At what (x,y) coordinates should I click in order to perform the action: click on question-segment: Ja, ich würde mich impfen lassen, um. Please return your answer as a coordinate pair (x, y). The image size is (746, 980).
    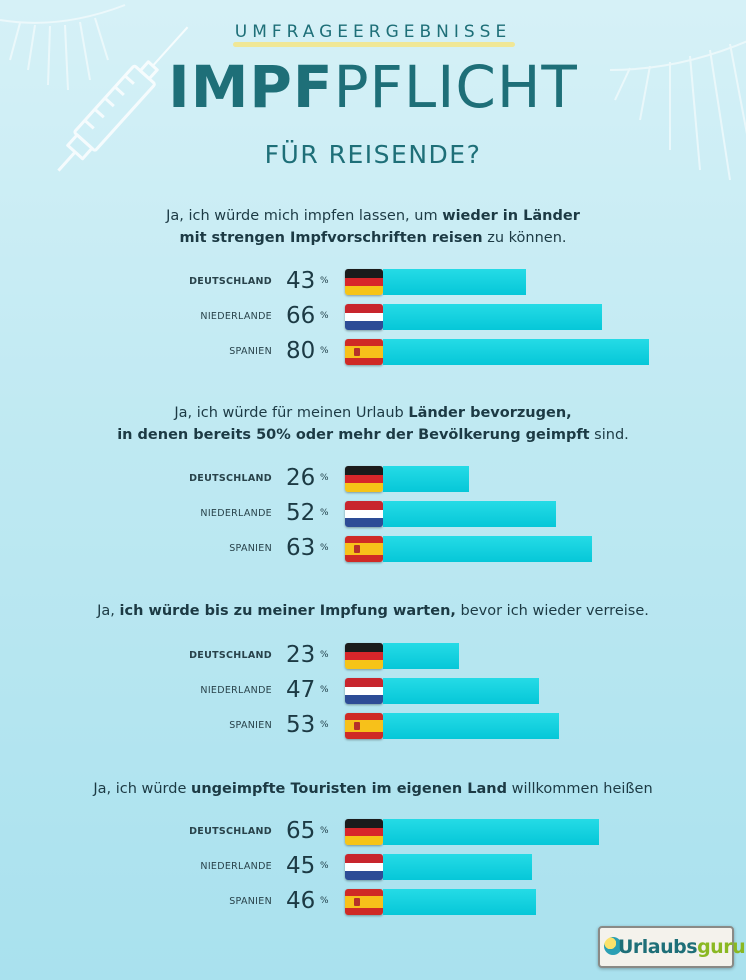
    Looking at the image, I should click on (304, 216).